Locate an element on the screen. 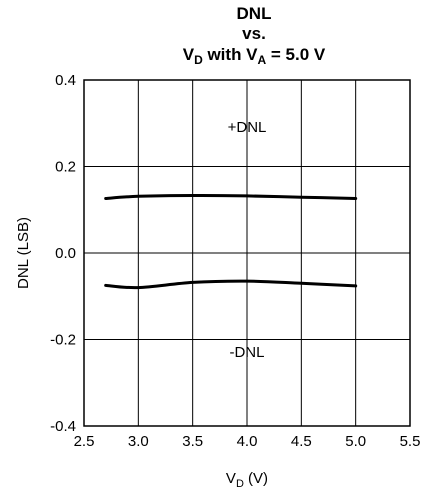  title-vd-sub: D is located at coordinates (198, 60).